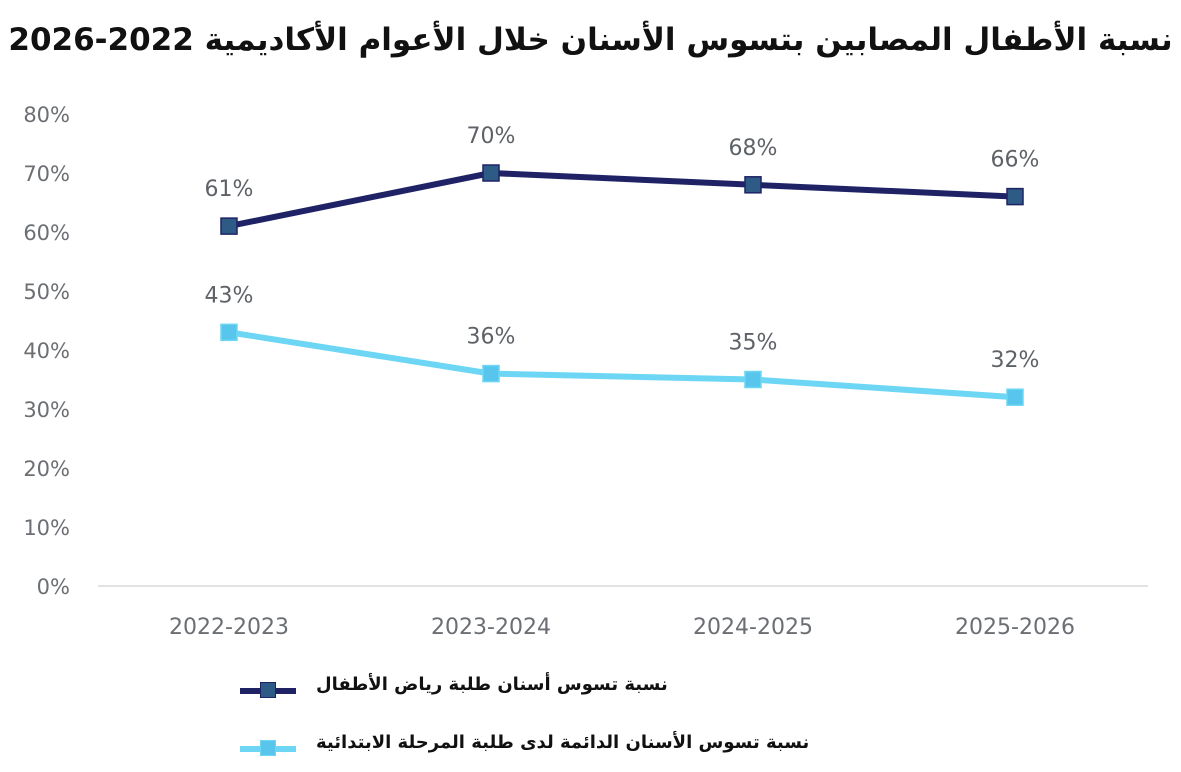  I want to click on y-tick-label: 70%, so click(46, 174).